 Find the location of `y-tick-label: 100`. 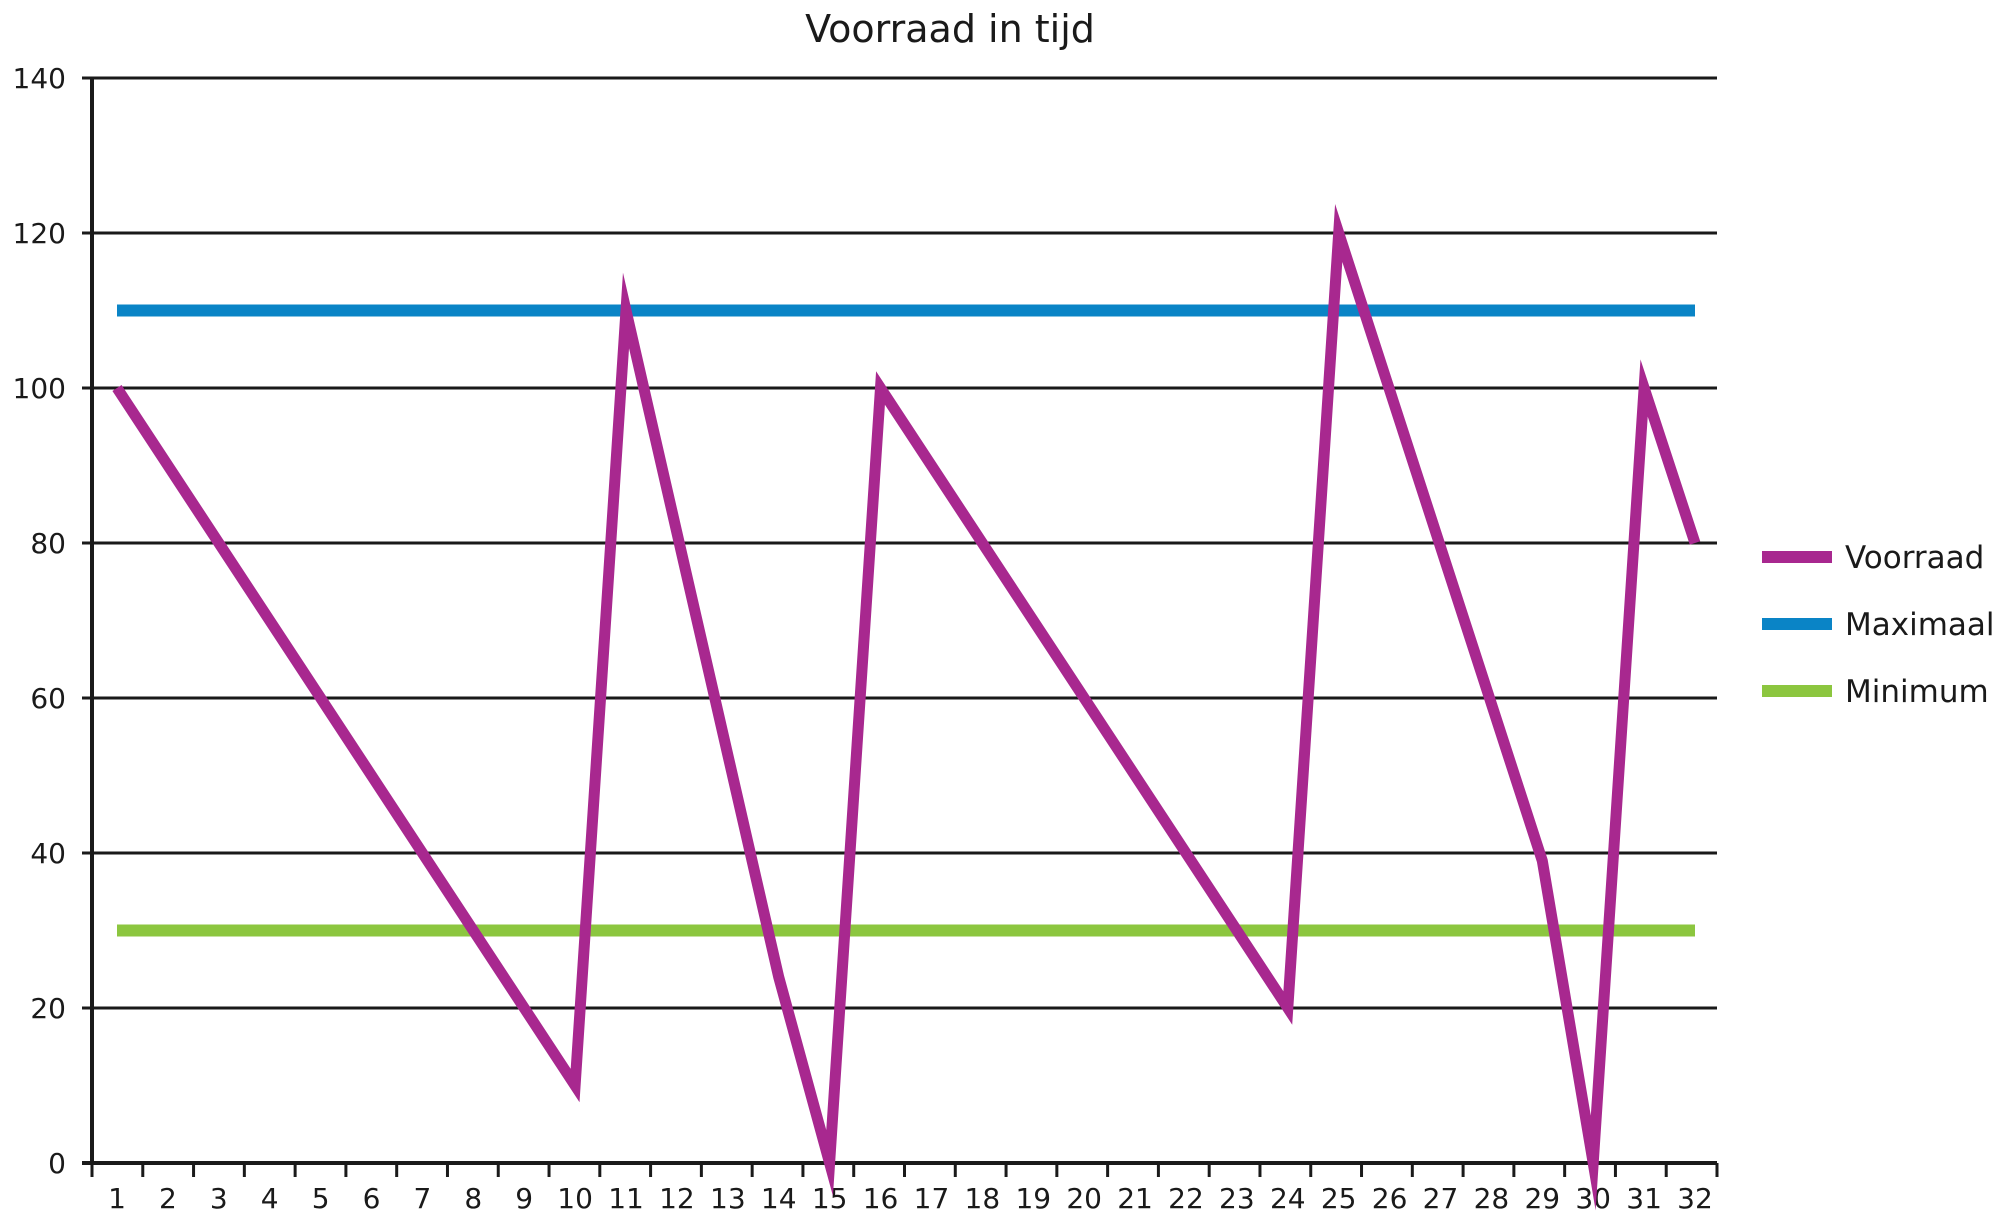

y-tick-label: 100 is located at coordinates (39, 388).